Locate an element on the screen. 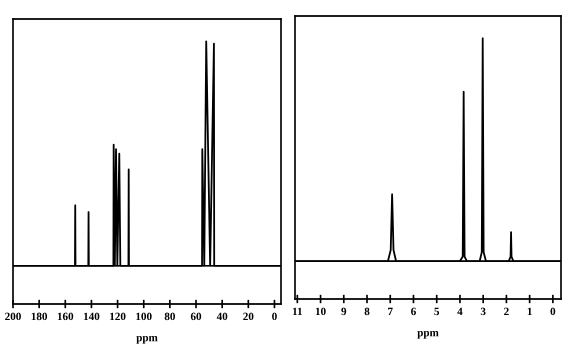 This screenshot has height=352, width=564. x-tick-label: 6 is located at coordinates (413, 312).